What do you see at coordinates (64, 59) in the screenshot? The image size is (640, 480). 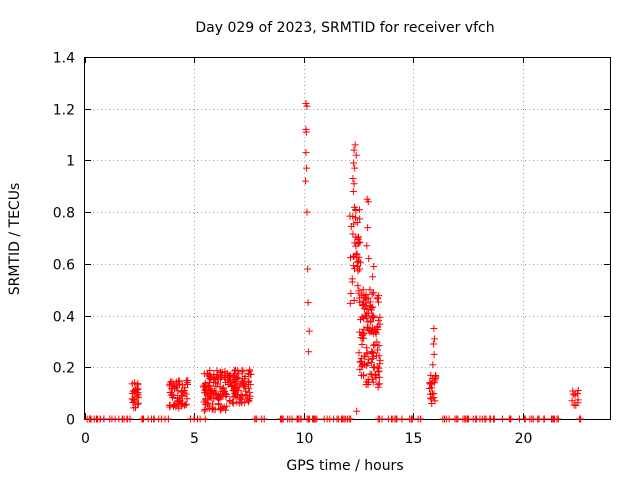 I see `y-tick-label: 1.4` at bounding box center [64, 59].